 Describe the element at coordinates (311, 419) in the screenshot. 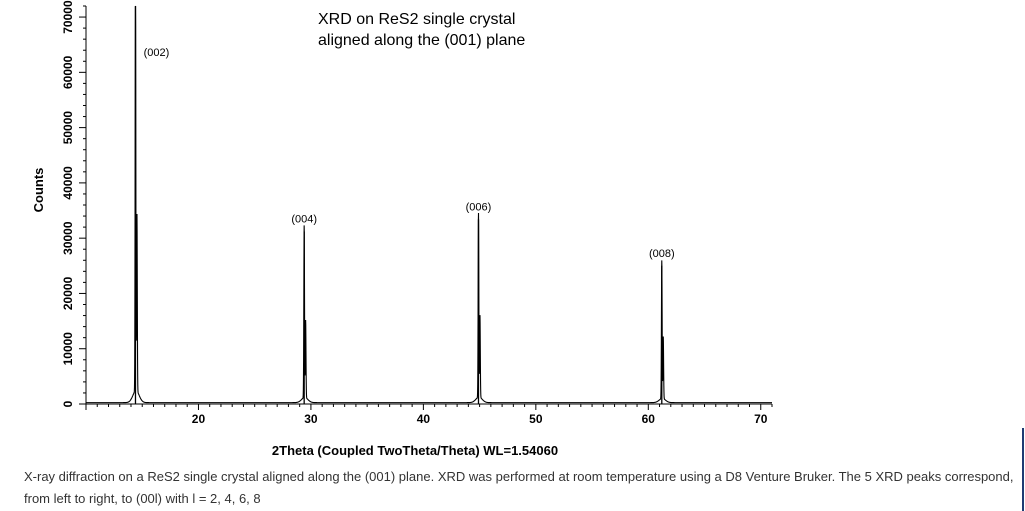

I see `x-tick-label: 30` at that location.